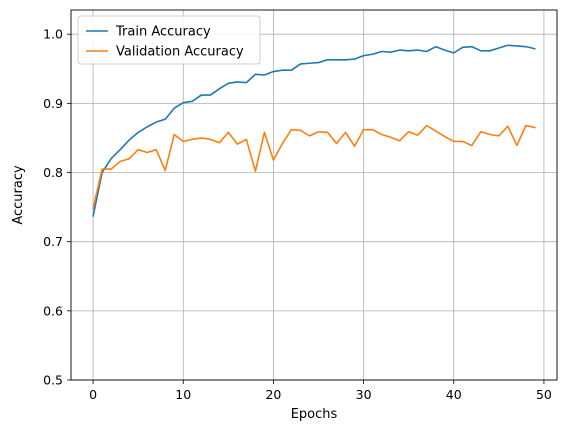 This screenshot has height=432, width=567. What do you see at coordinates (93, 394) in the screenshot?
I see `x-tick-label: 0` at bounding box center [93, 394].